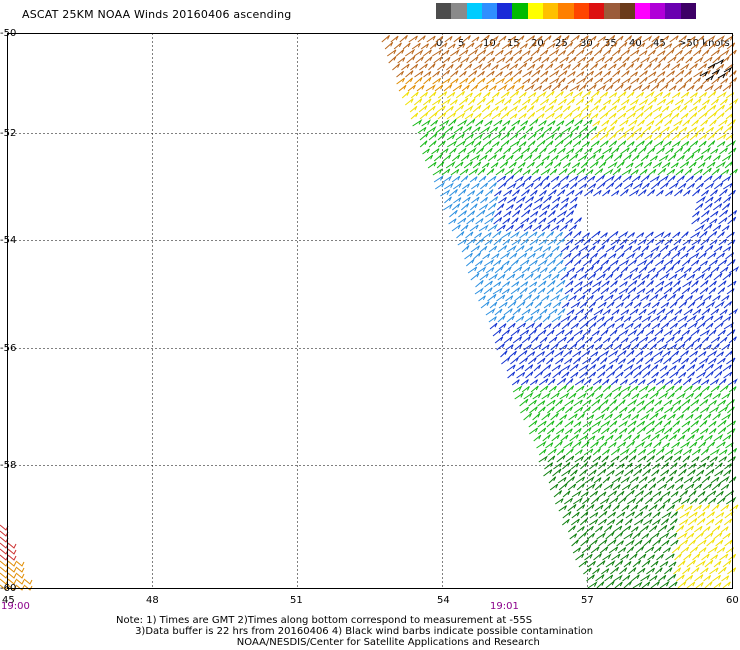  Describe the element at coordinates (732, 600) in the screenshot. I see `longitude-label: 60` at that location.